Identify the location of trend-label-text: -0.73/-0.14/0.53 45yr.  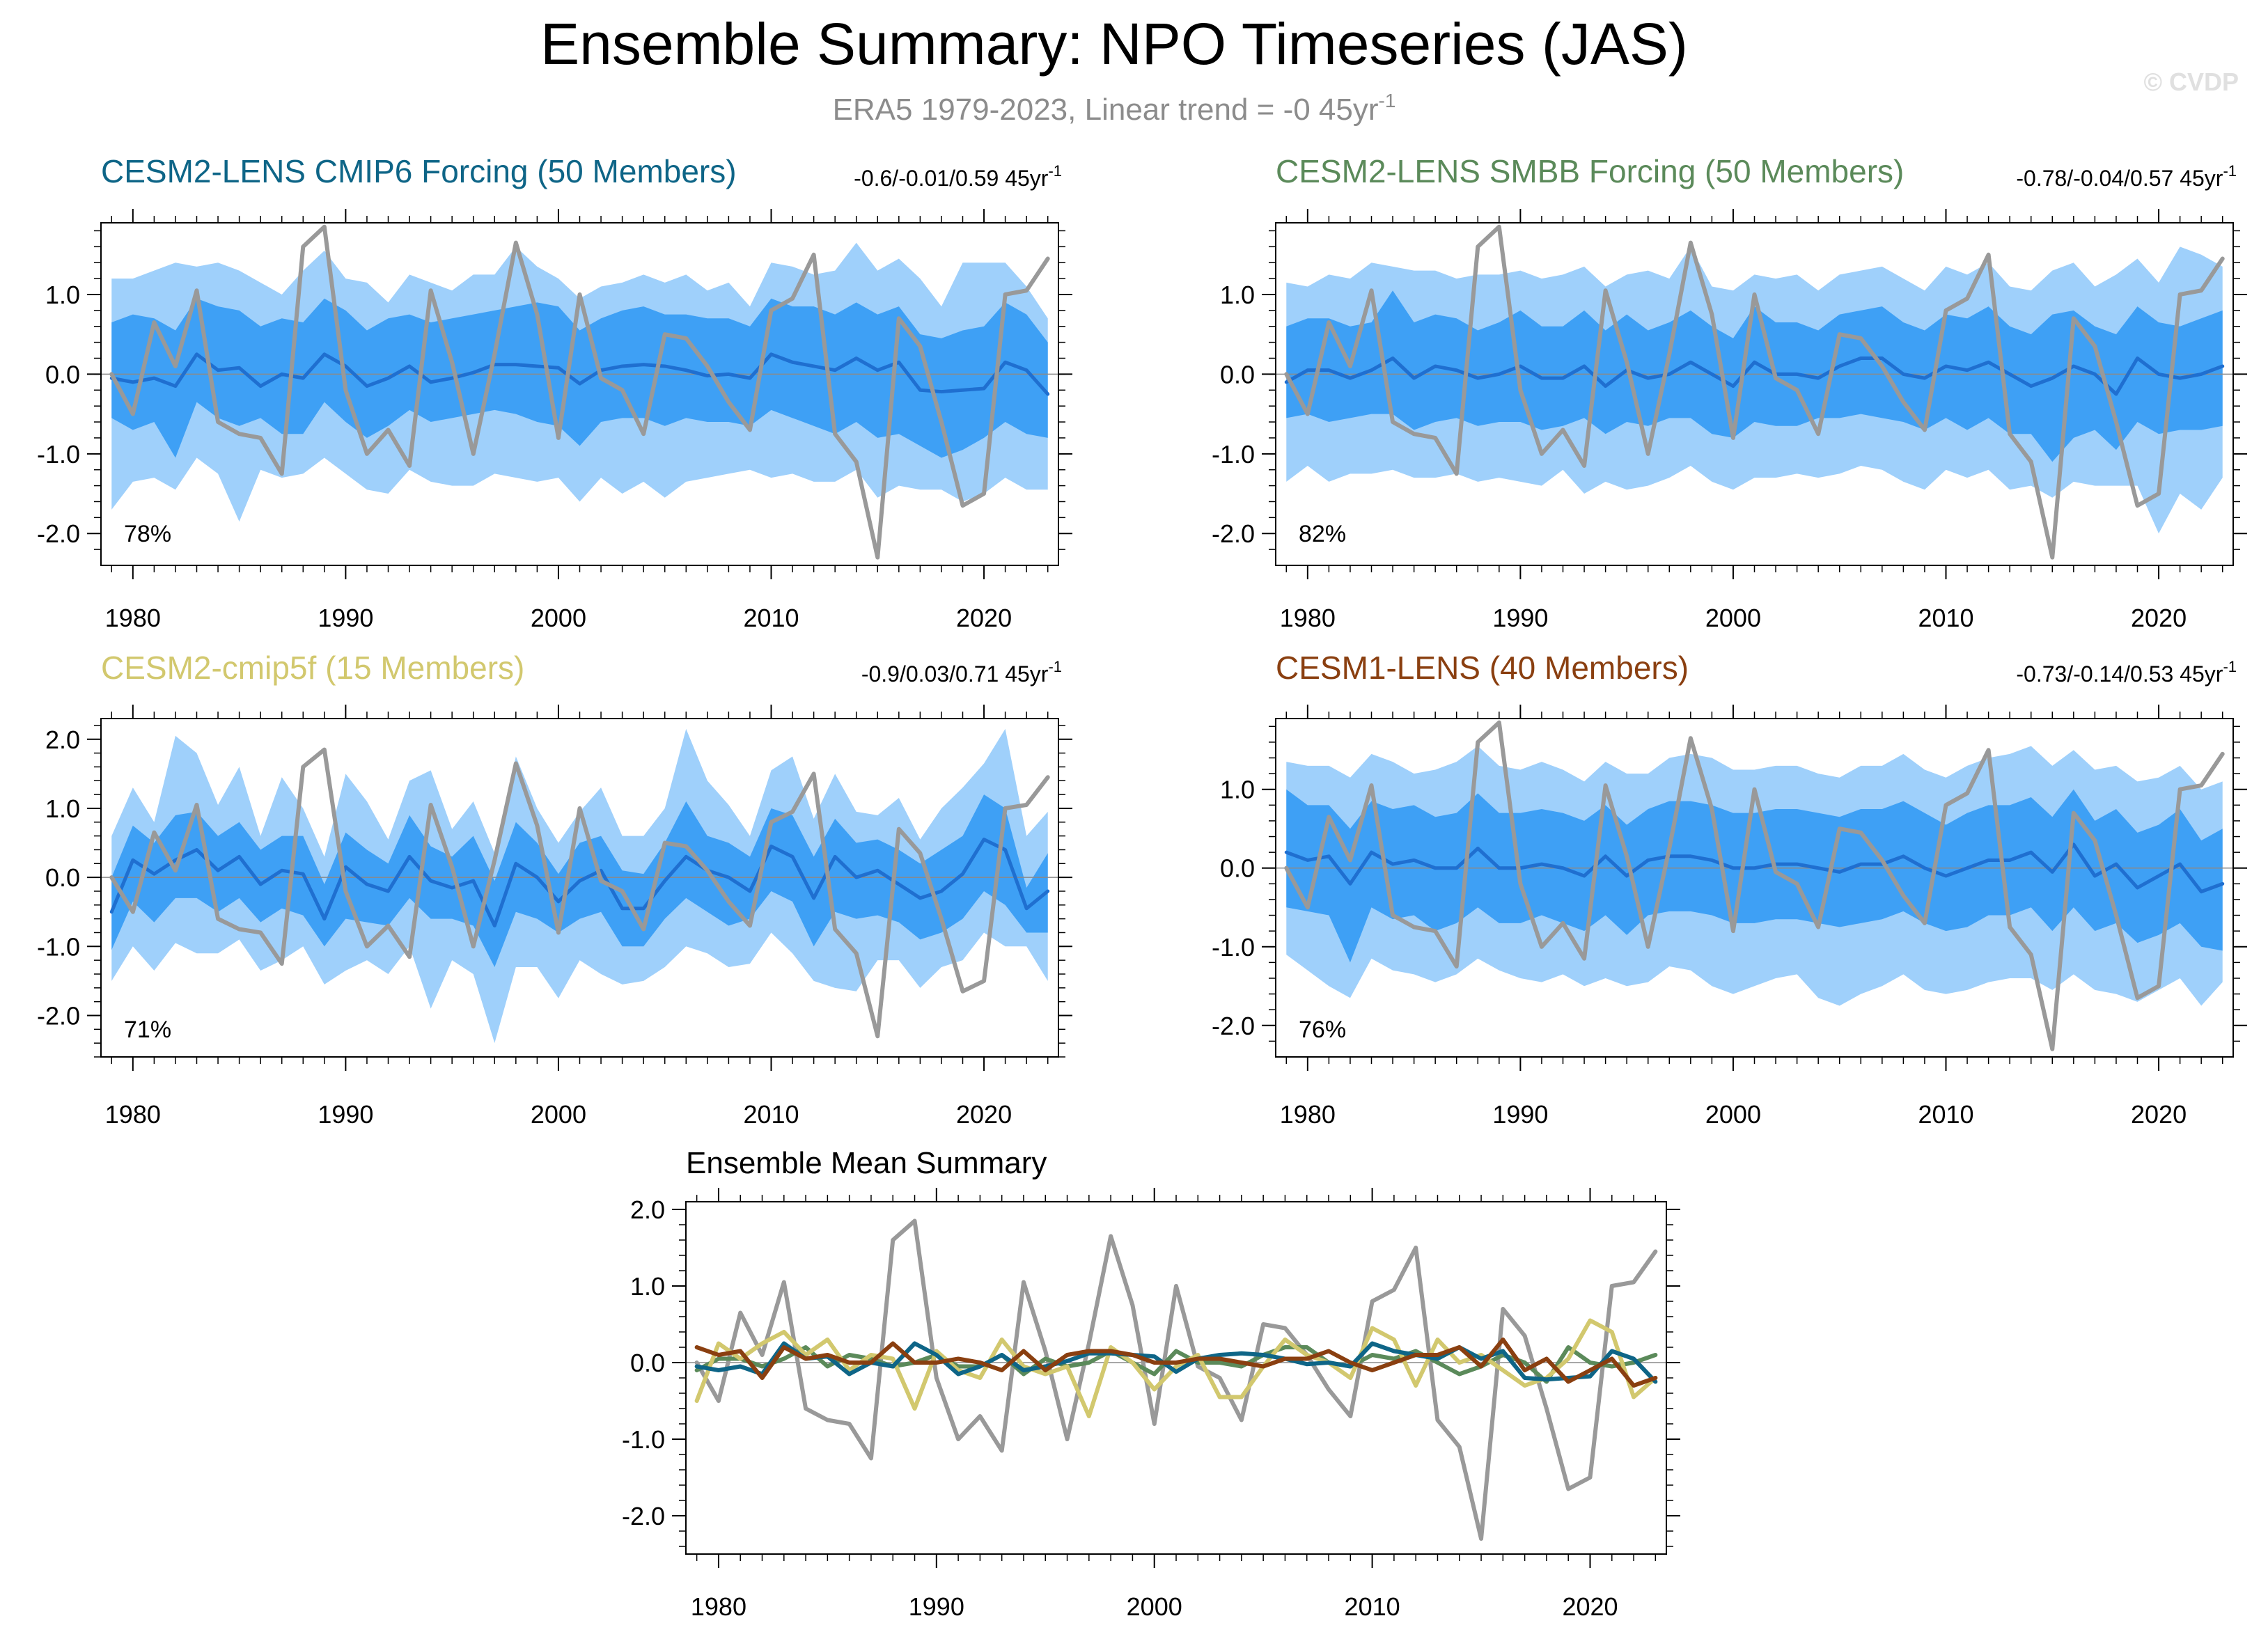
(2119, 674).